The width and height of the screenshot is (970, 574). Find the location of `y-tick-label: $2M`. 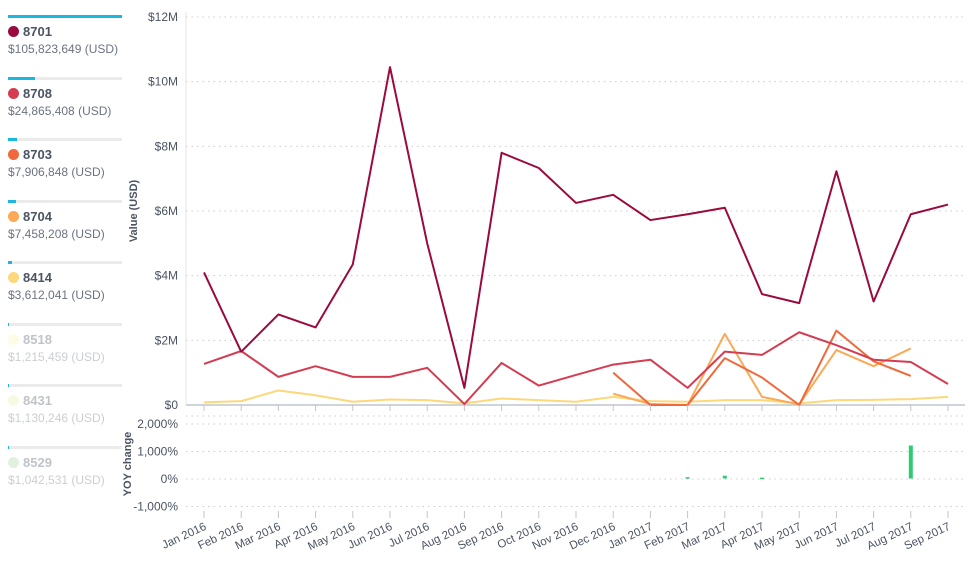

y-tick-label: $2M is located at coordinates (166, 340).